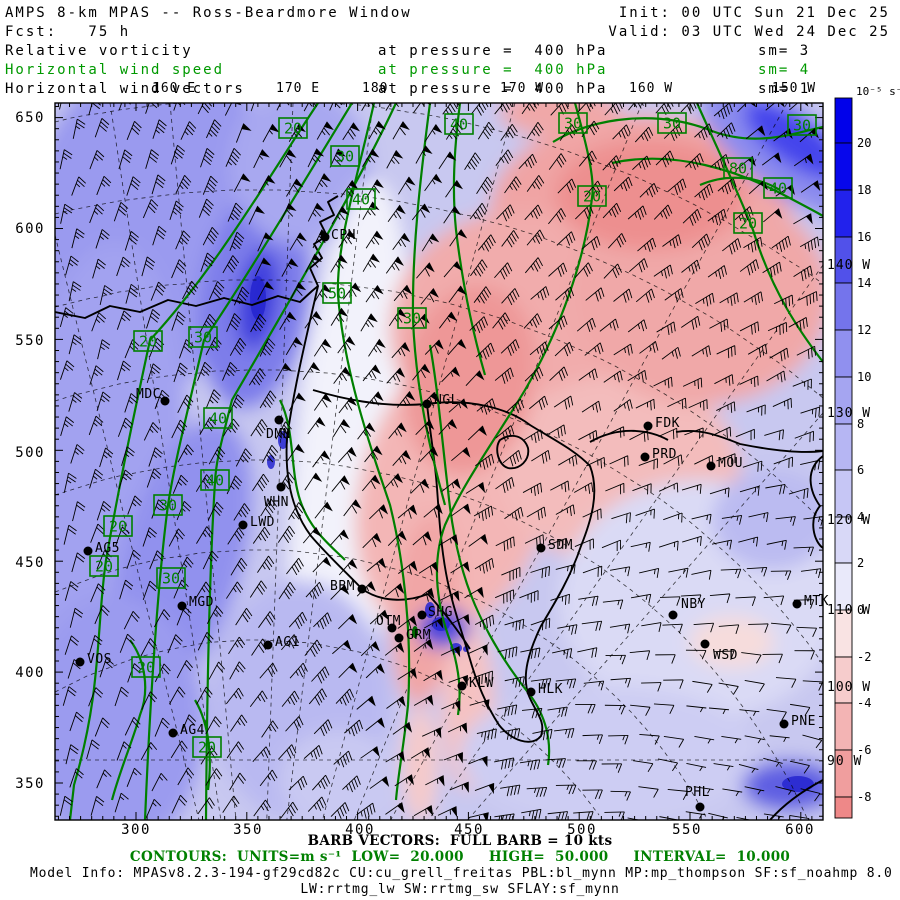 This screenshot has width=900, height=900. I want to click on colorbar-tick-label: 14, so click(864, 283).